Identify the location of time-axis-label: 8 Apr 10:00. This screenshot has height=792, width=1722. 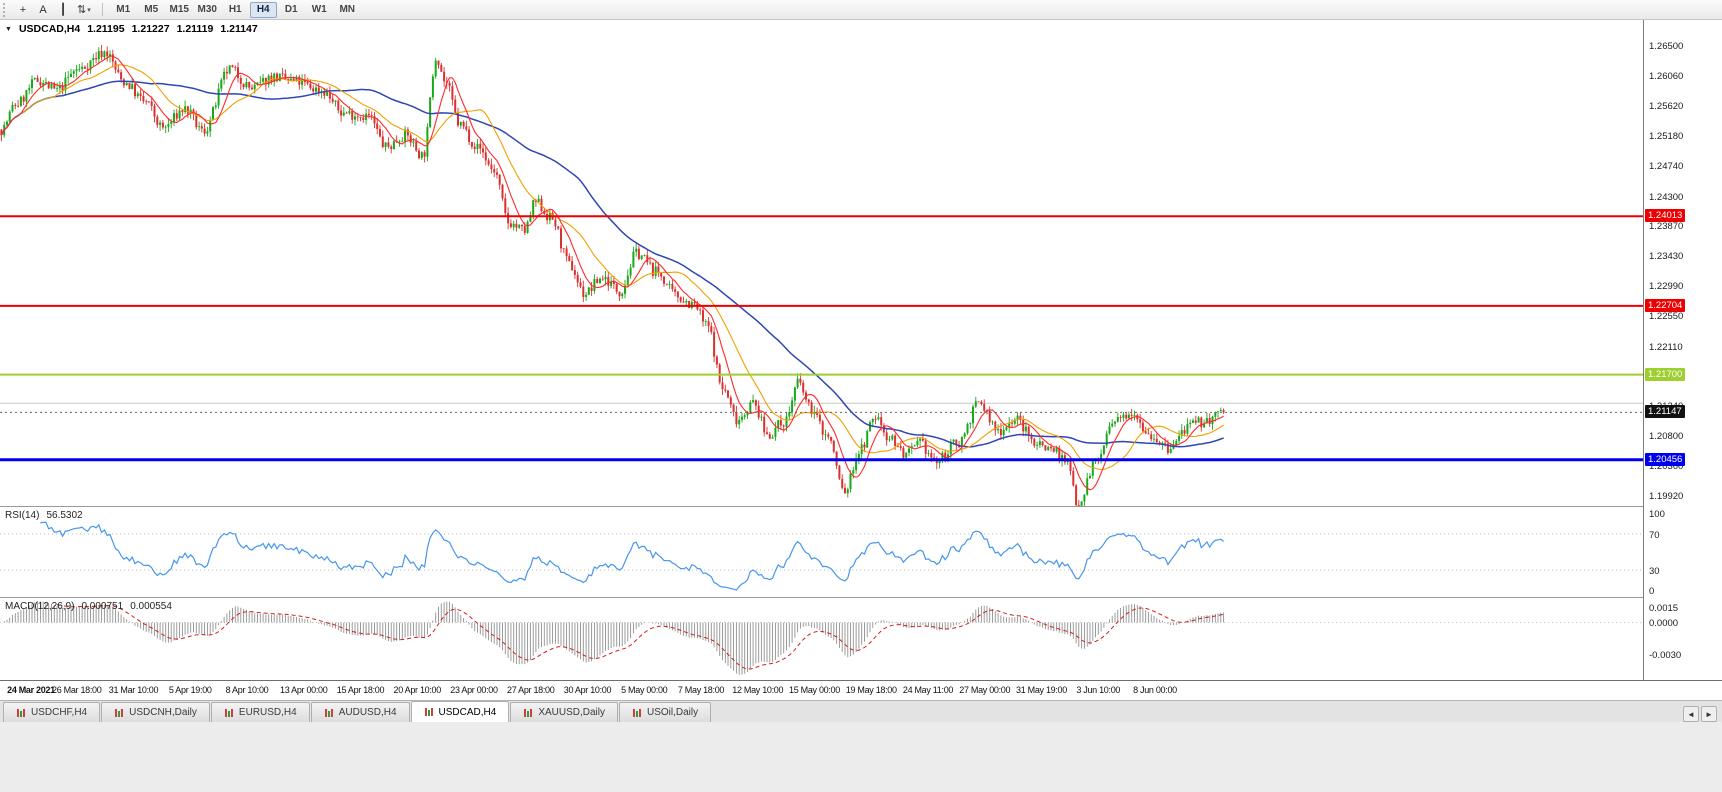
(247, 690).